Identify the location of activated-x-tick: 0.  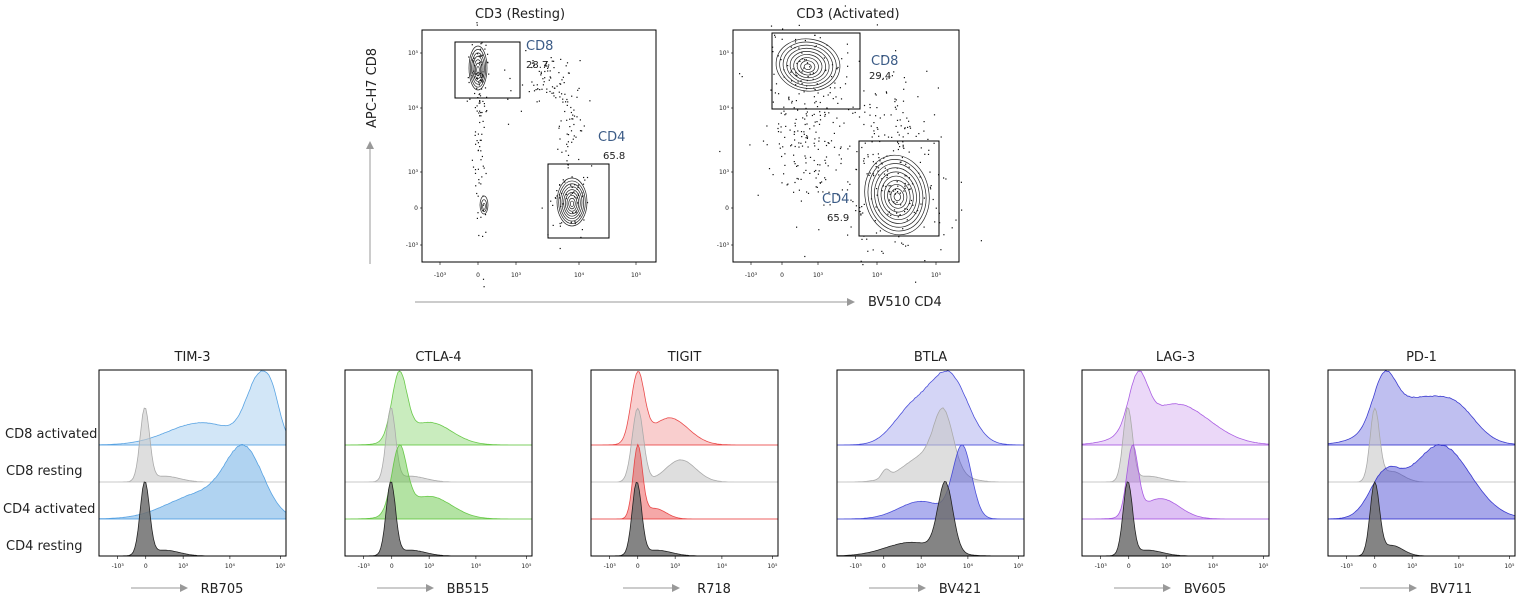
(782, 275).